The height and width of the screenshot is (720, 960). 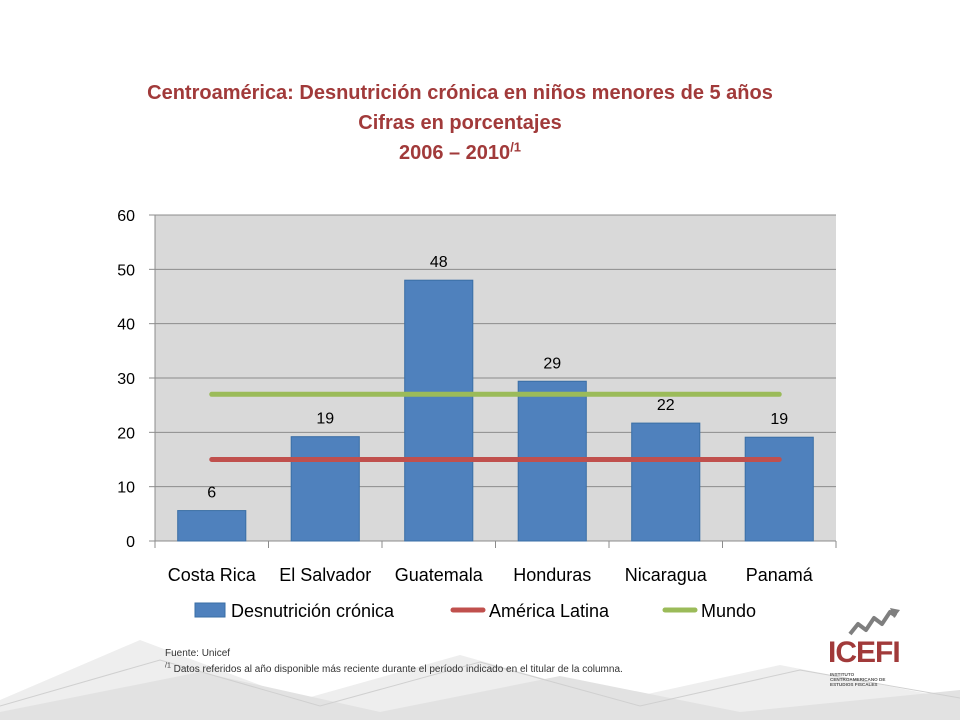 I want to click on logo-wordmark: ICEFI, so click(x=864, y=652).